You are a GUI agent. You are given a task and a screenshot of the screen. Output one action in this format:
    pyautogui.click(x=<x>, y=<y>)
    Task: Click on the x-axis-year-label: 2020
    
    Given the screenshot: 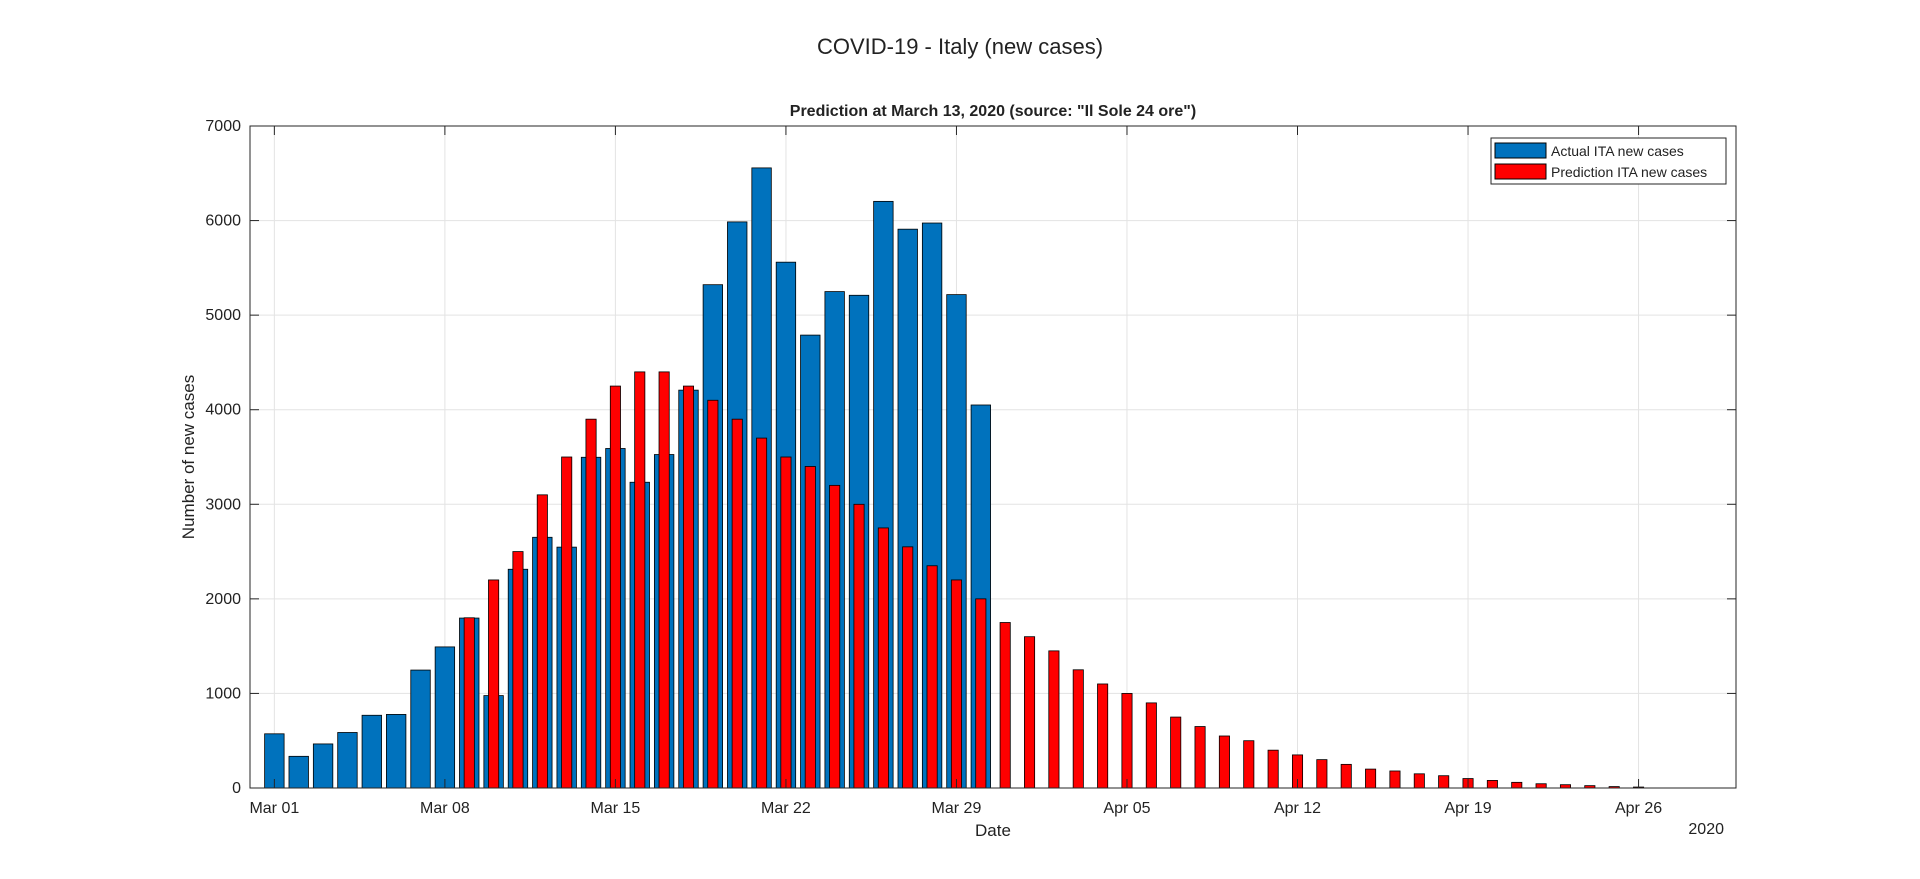 What is the action you would take?
    pyautogui.click(x=1706, y=829)
    